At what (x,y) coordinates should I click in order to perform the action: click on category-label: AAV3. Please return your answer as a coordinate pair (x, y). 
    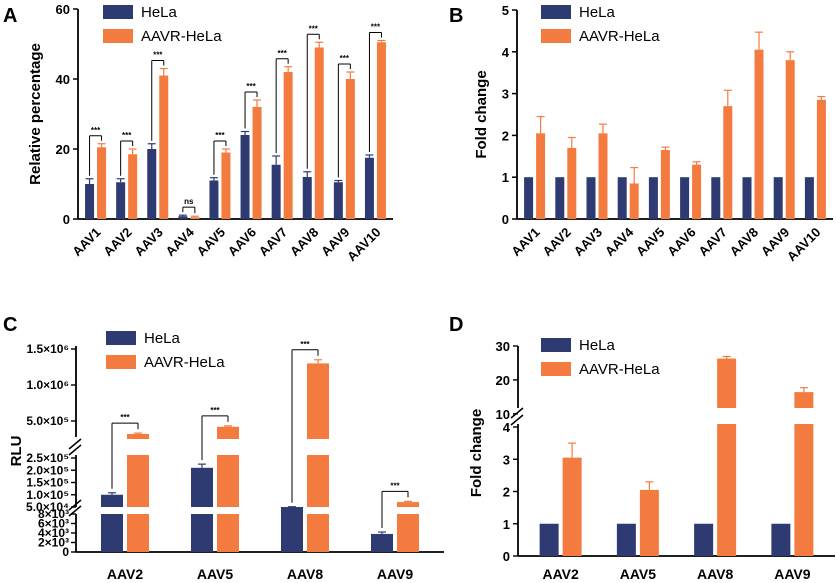
    Looking at the image, I should click on (148, 242).